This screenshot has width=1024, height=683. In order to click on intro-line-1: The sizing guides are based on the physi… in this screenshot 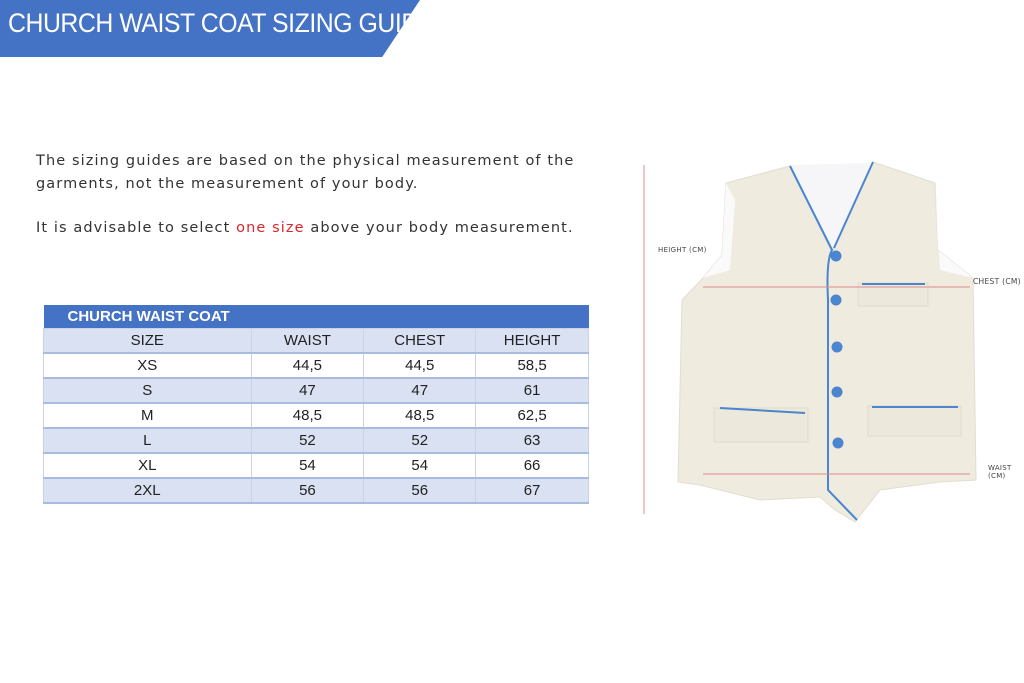, I will do `click(305, 172)`.